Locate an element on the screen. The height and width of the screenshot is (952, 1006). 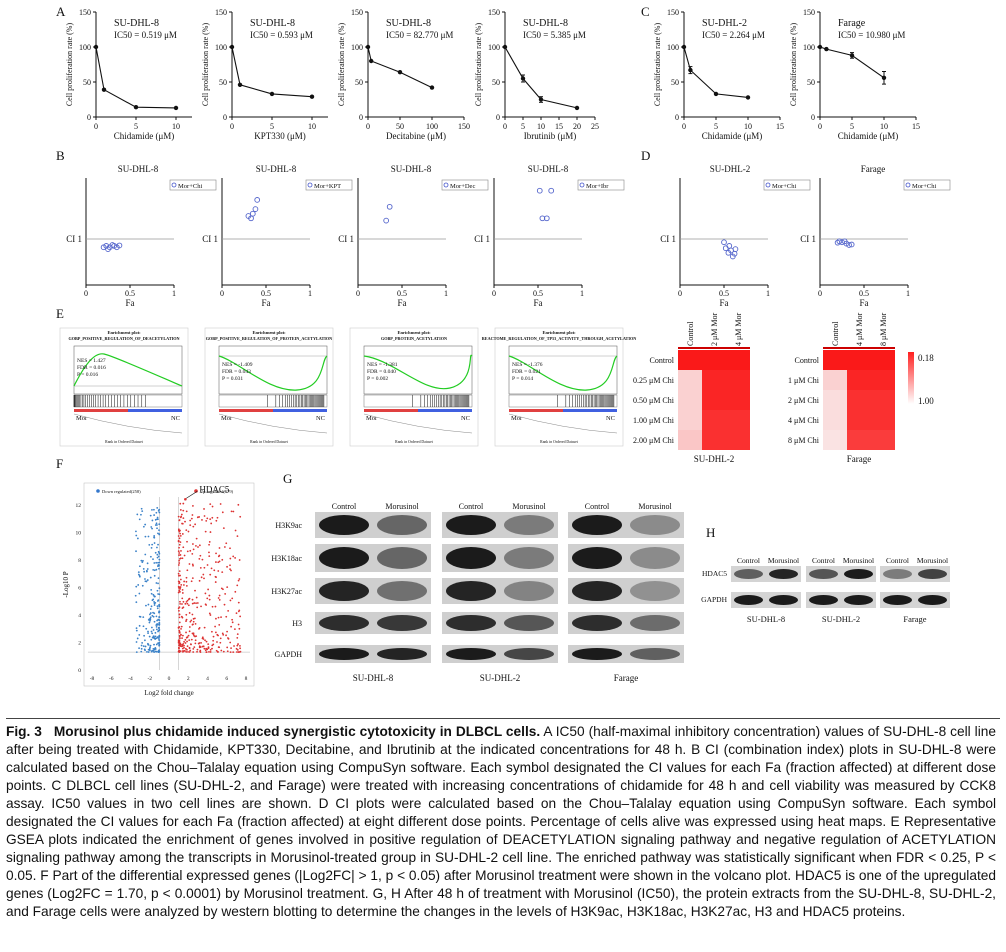
heatmap-col-label: 2 μM Mor is located at coordinates (714, 329).